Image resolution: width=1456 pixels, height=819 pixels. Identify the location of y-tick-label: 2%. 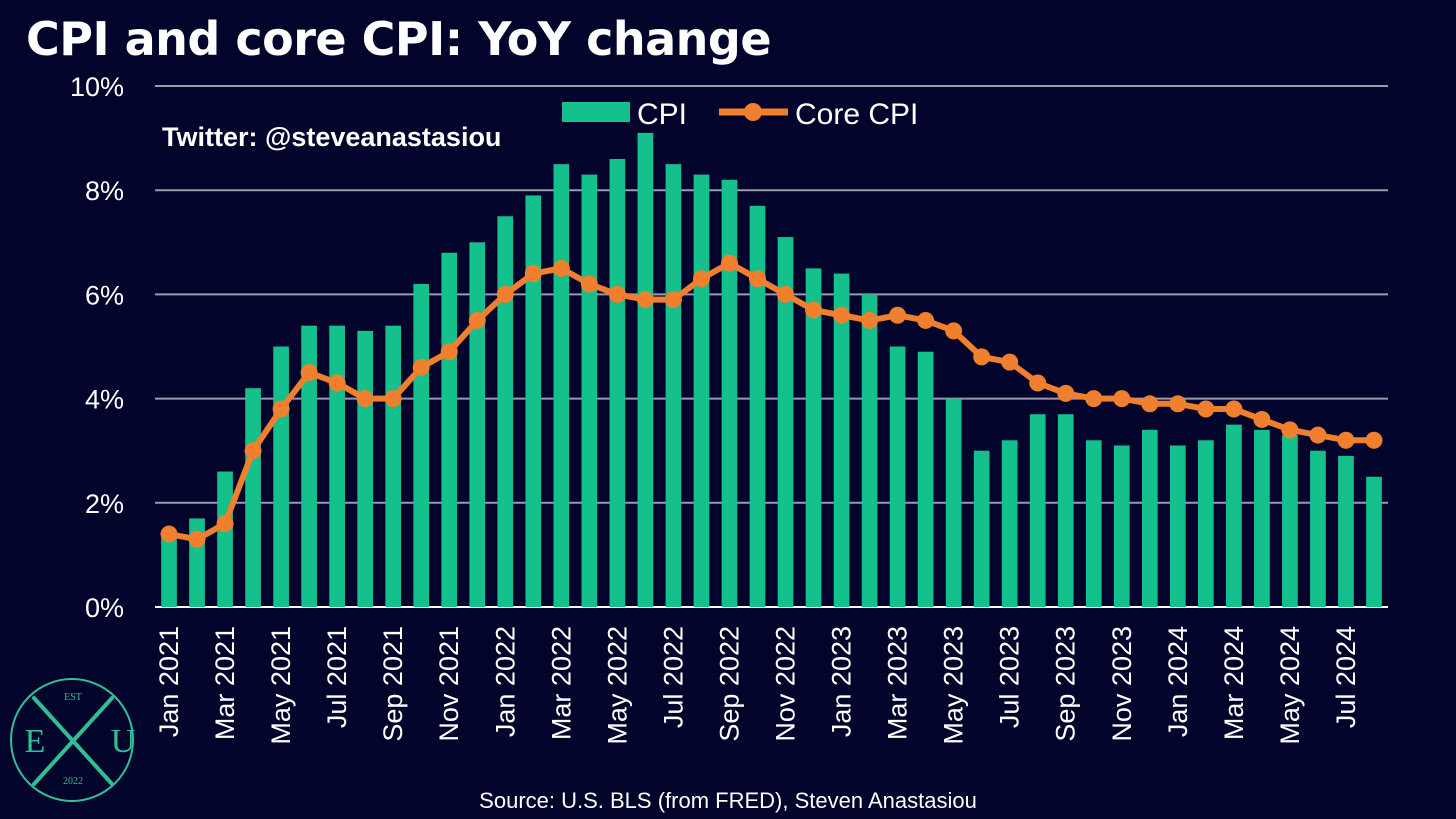
(104, 504).